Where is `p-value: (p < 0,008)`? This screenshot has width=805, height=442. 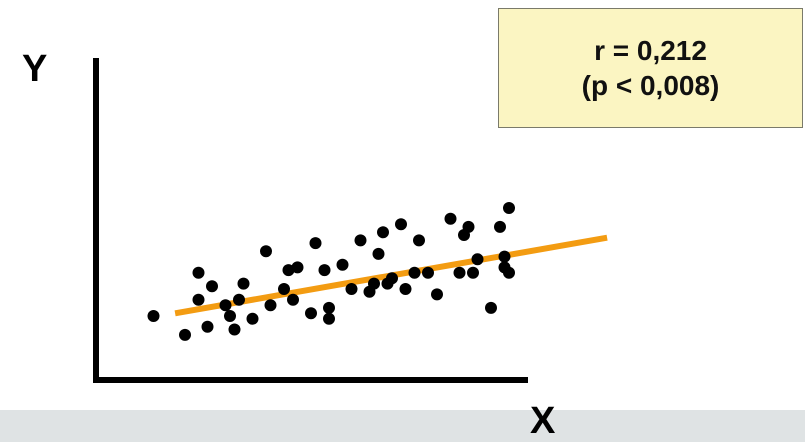
p-value: (p < 0,008) is located at coordinates (650, 85).